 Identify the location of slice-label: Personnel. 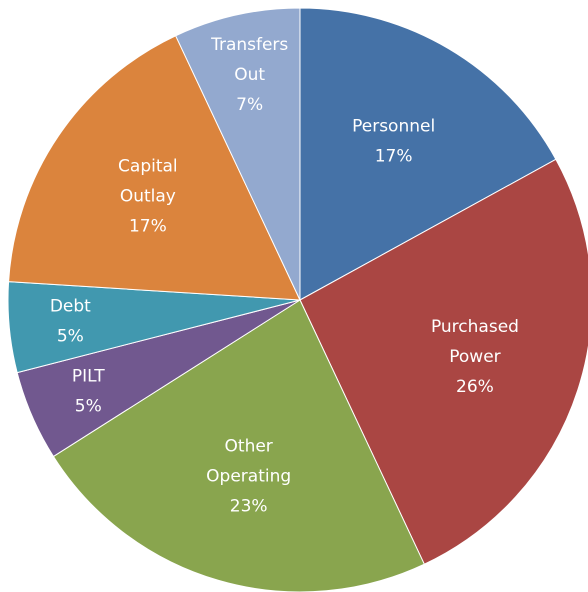
(393, 127).